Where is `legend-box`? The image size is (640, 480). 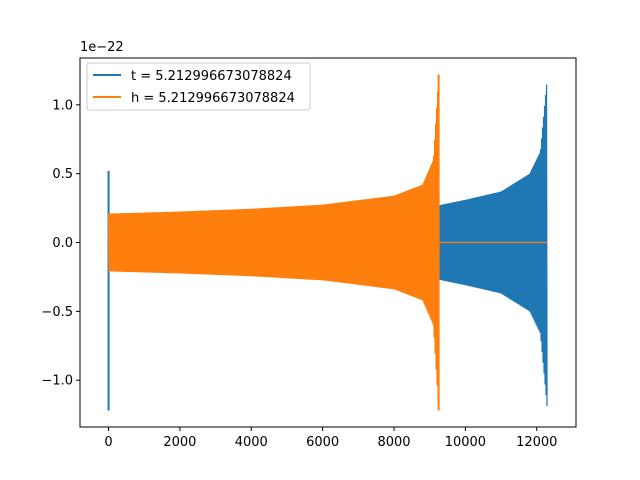 legend-box is located at coordinates (198, 86).